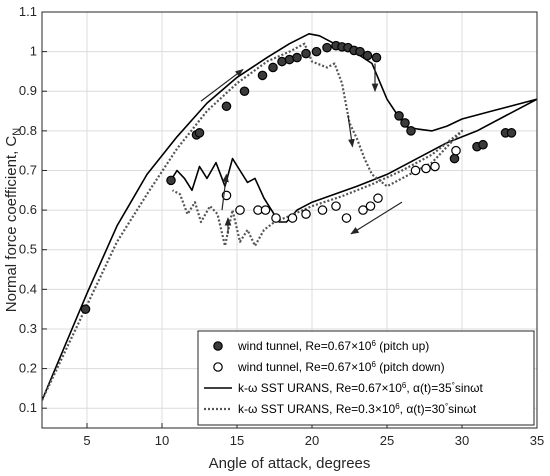 Image resolution: width=550 pixels, height=476 pixels. What do you see at coordinates (86, 440) in the screenshot?
I see `x-tick-label: 5` at bounding box center [86, 440].